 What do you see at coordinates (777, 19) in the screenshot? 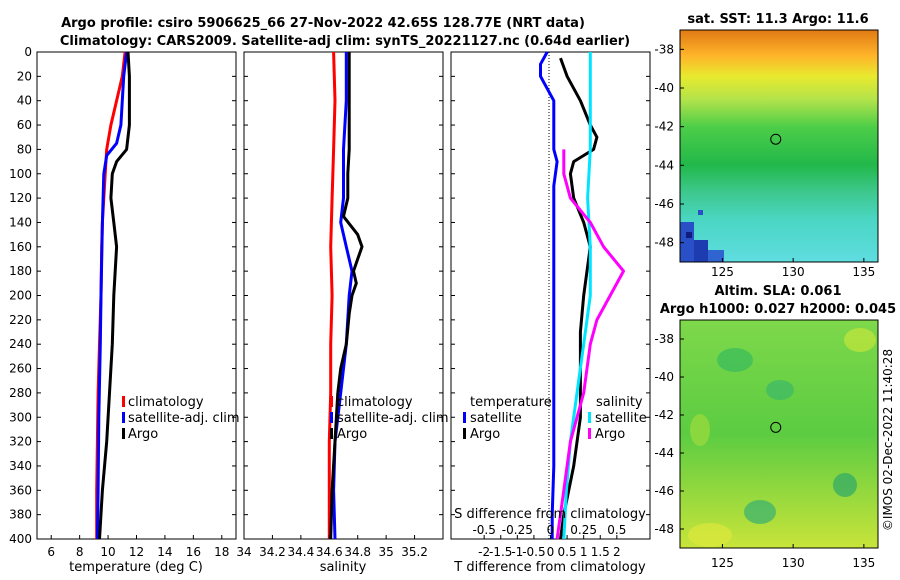
I see `sst-map-title: sat. SST: 11.3 Argo: 11.6` at bounding box center [777, 19].